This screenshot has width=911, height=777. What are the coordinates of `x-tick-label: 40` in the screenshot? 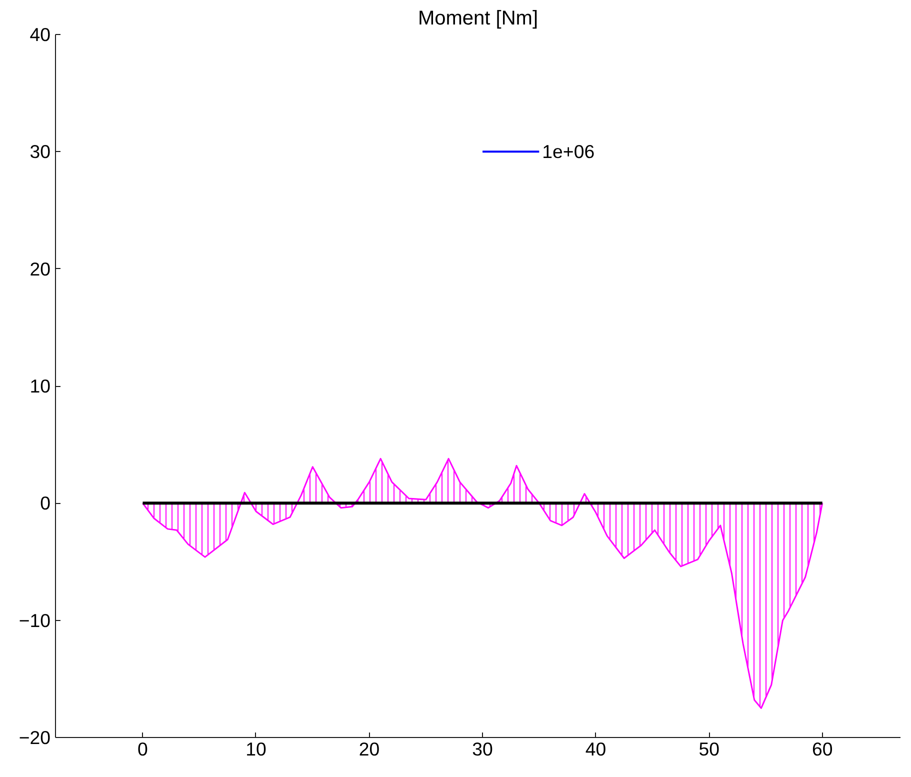 It's located at (595, 749).